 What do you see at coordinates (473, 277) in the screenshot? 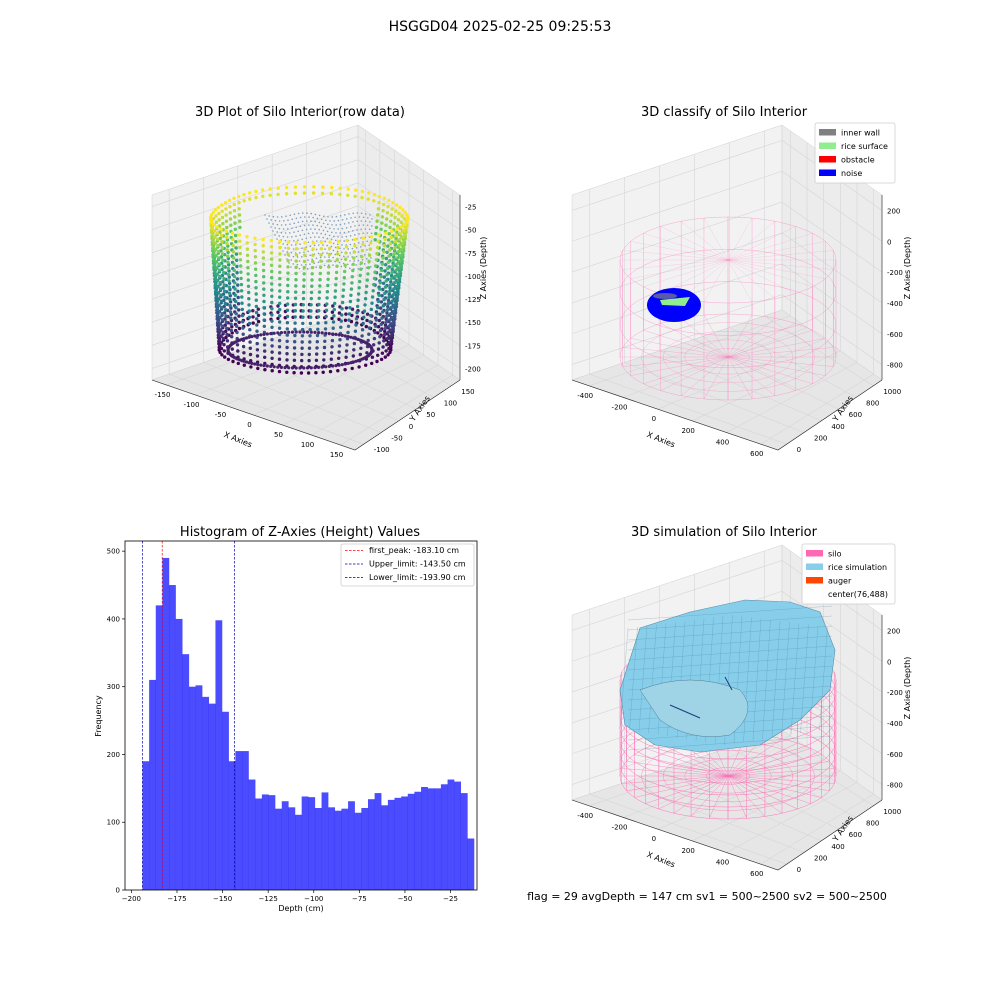
I see `panel1-z-tick-label: -100` at bounding box center [473, 277].